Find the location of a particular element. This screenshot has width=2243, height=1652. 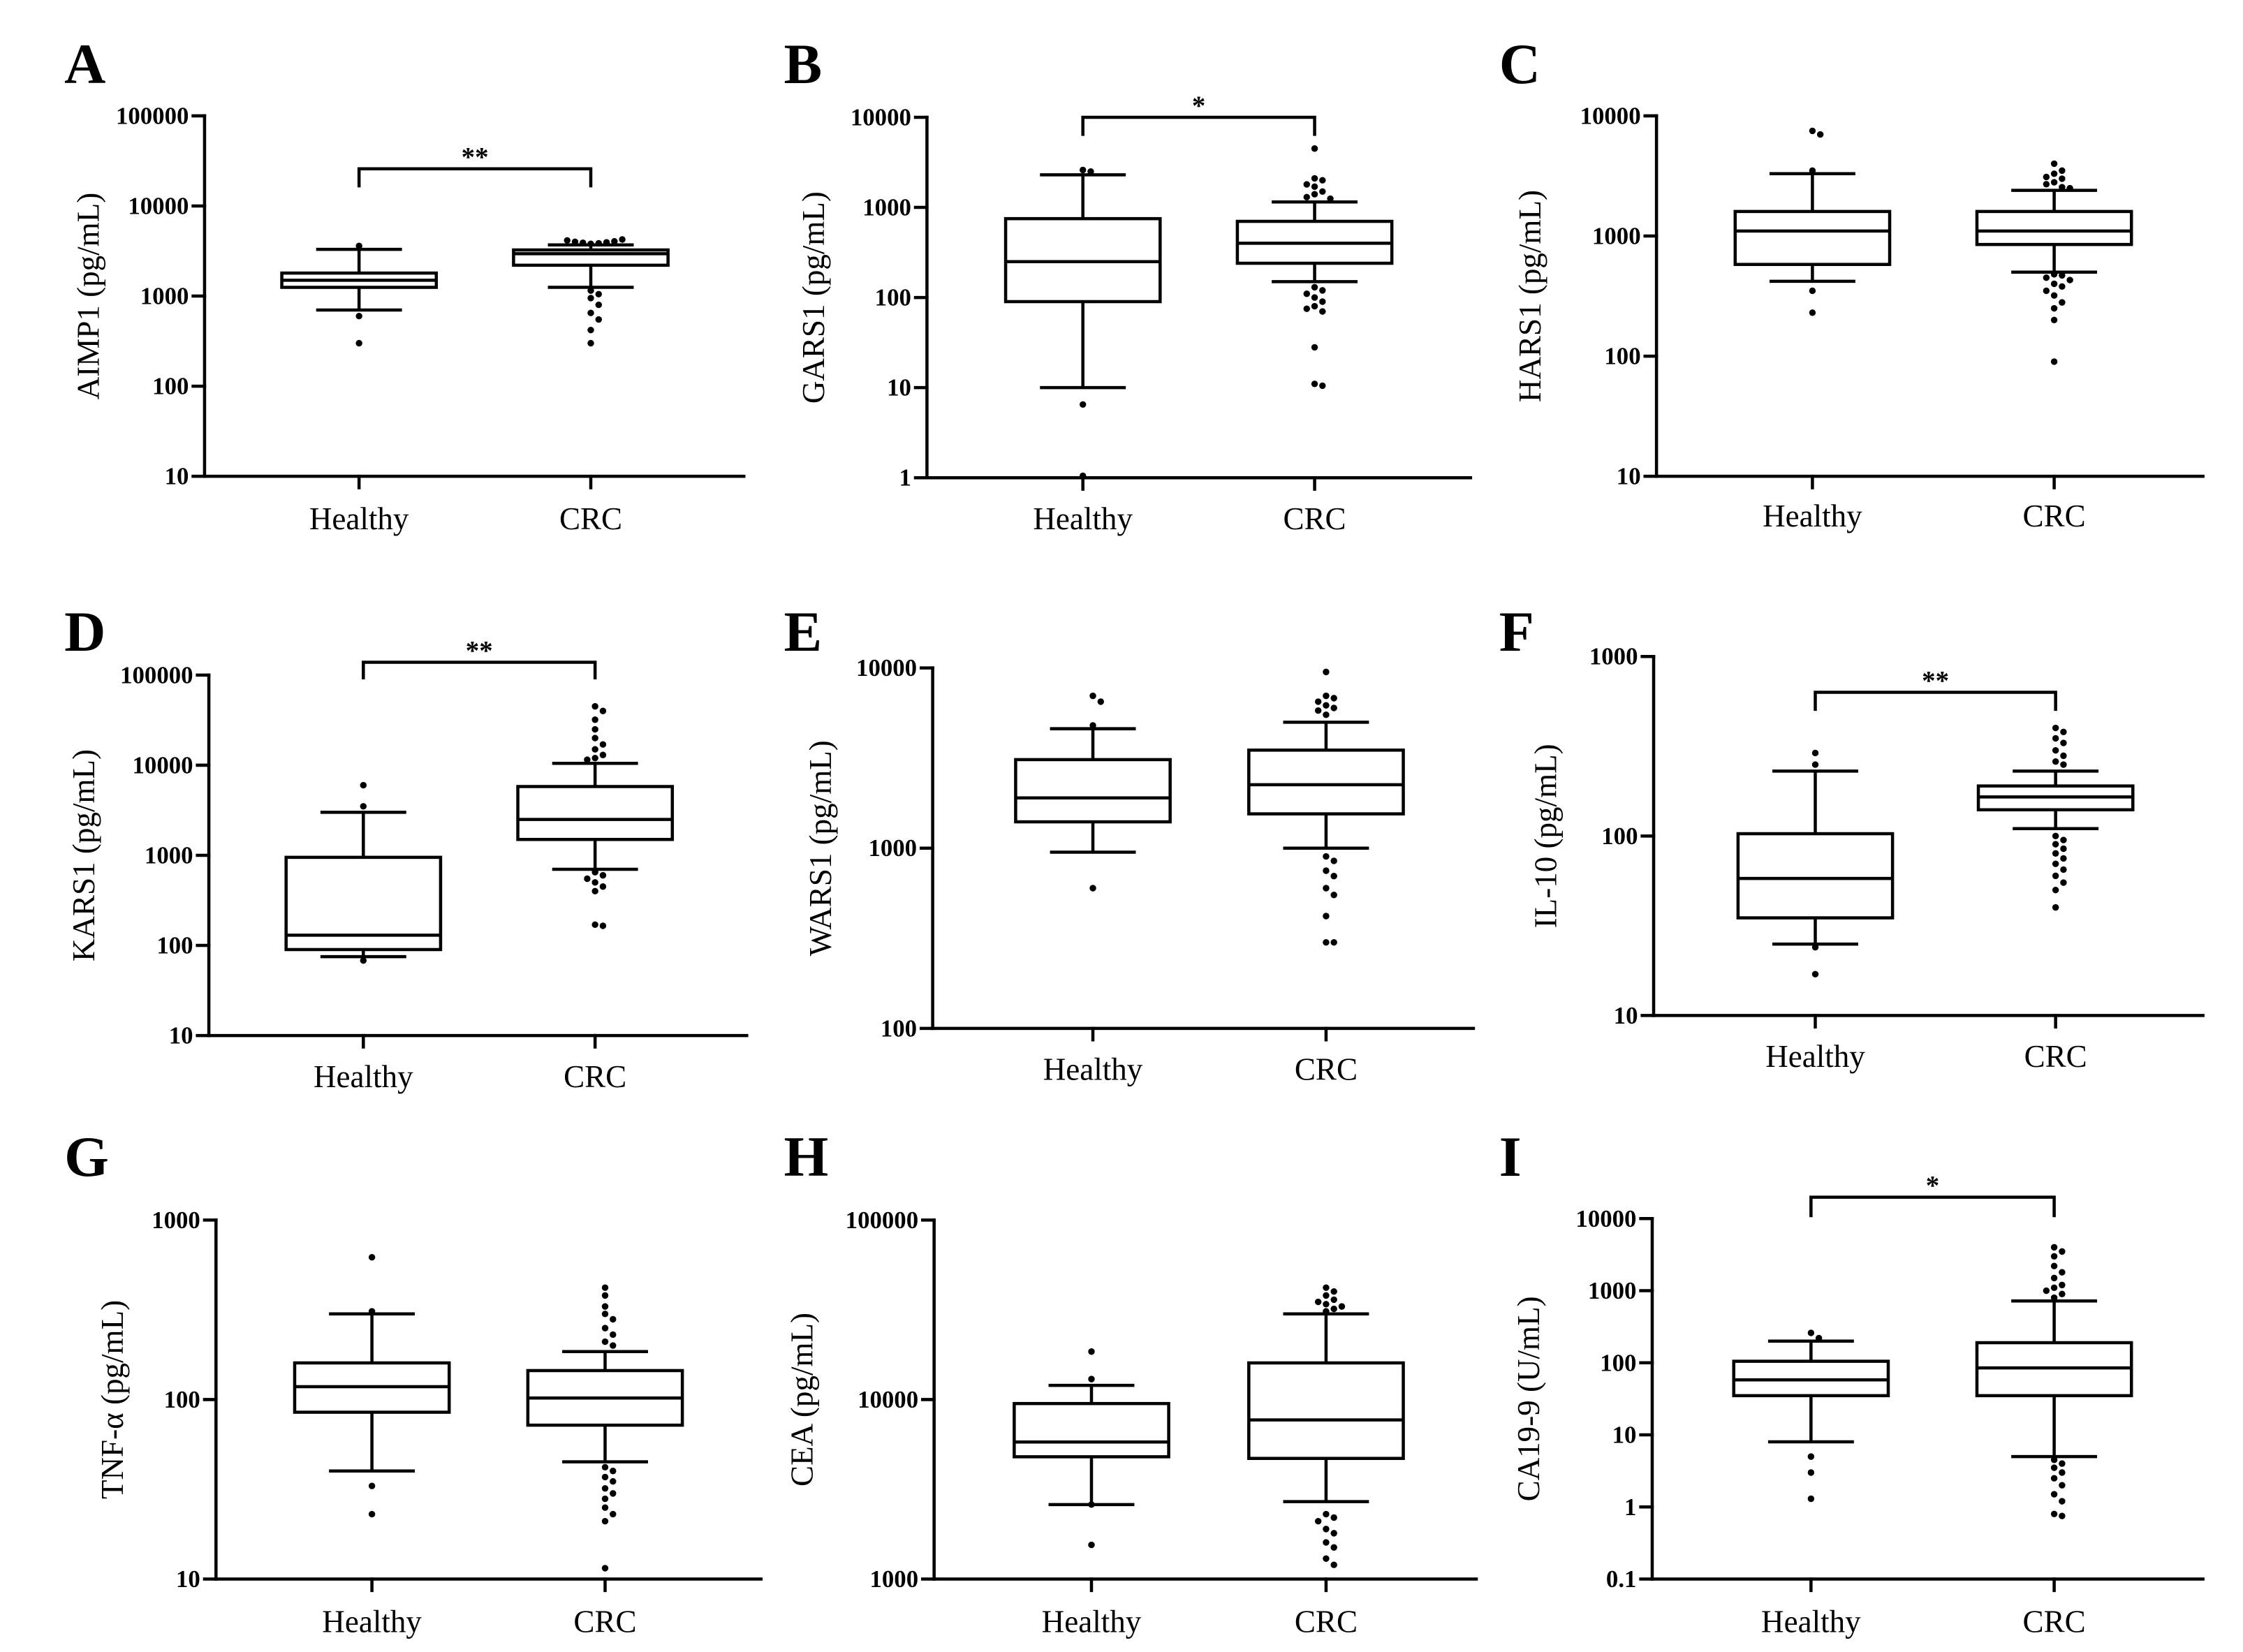

panel-c: C 10 100 1000 10000 HARS1 (pg/mL) Healthy CRC is located at coordinates (1852, 282).